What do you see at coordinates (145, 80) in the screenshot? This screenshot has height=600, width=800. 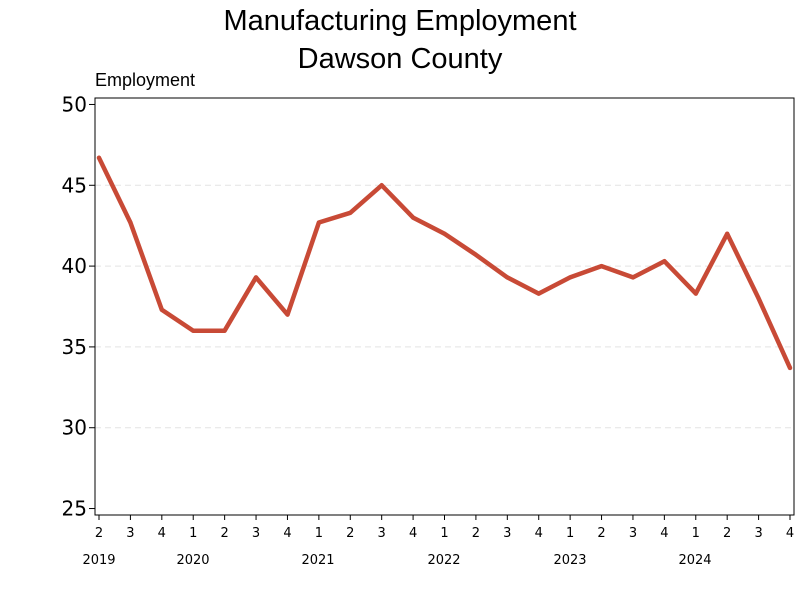 I see `y-axis-label: Employment` at bounding box center [145, 80].